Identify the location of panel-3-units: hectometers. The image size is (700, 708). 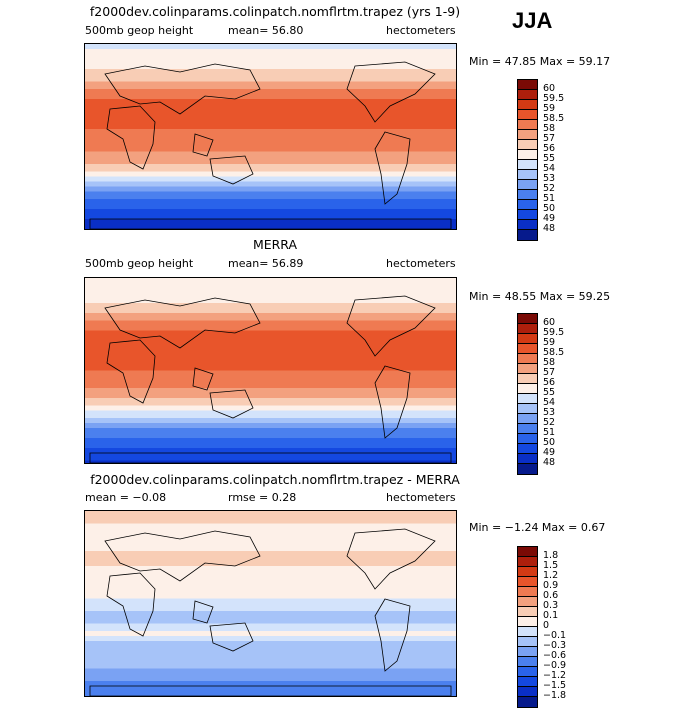
(421, 497).